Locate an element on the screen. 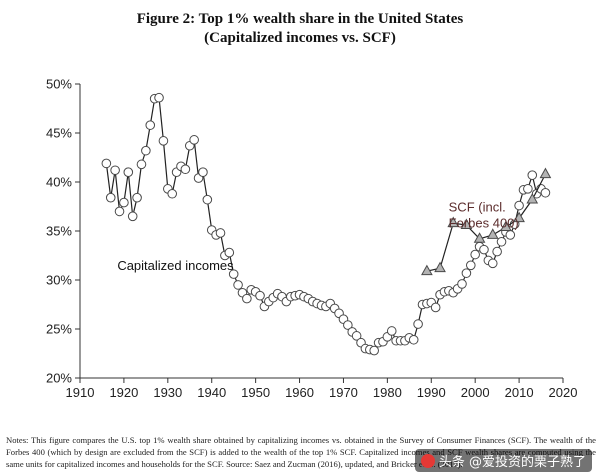 The height and width of the screenshot is (476, 600). y-tick-label: 30% is located at coordinates (59, 280).